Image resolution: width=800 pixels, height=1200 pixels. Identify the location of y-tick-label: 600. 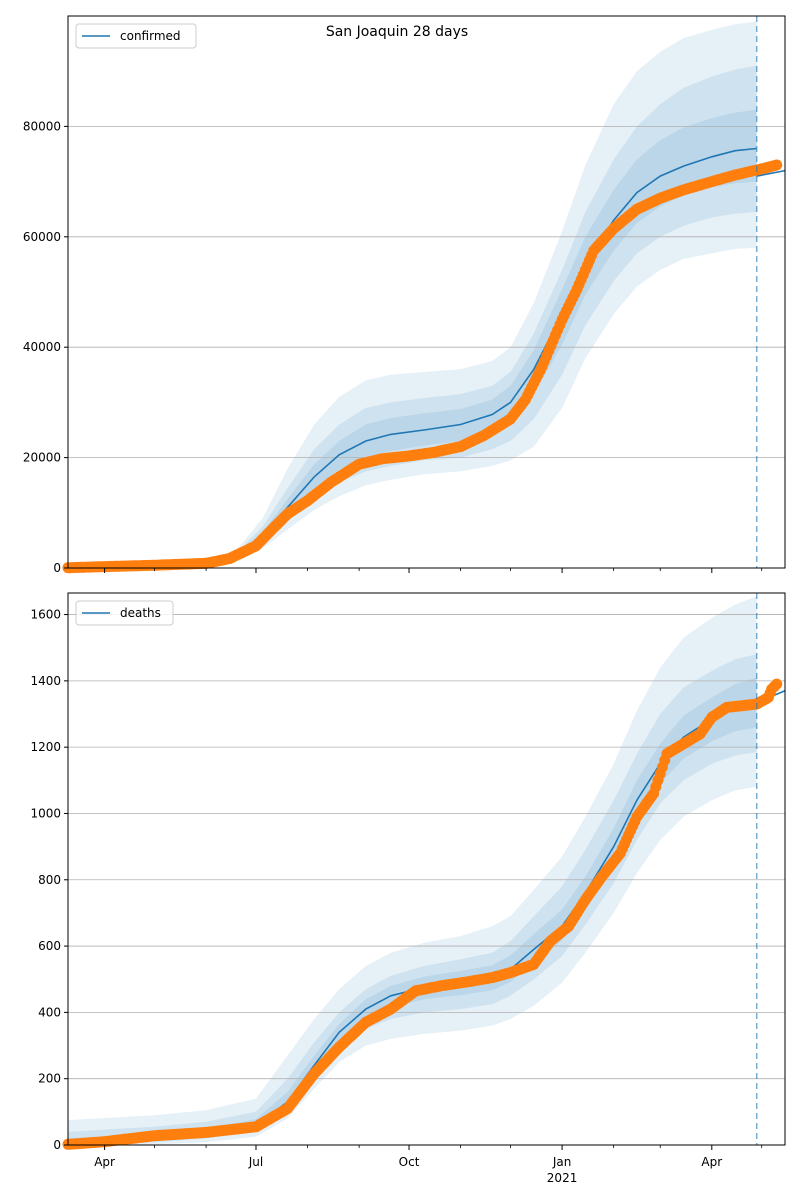
(49, 946).